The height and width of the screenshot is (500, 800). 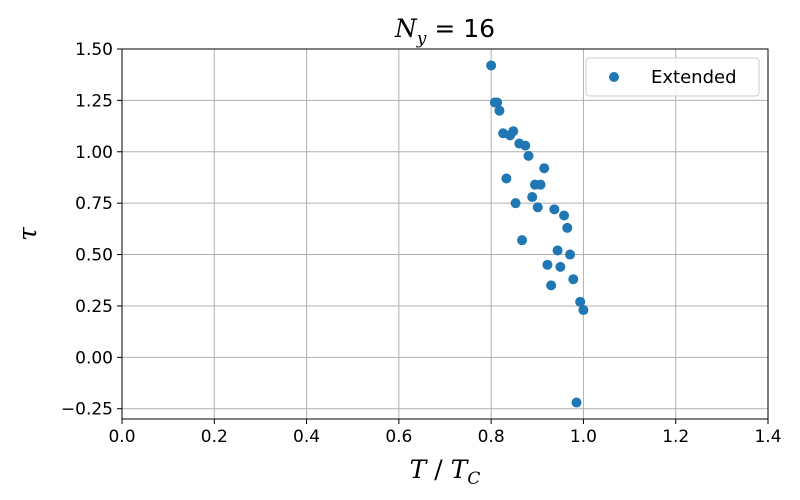 What do you see at coordinates (694, 77) in the screenshot?
I see `legend-label-extended: Extended` at bounding box center [694, 77].